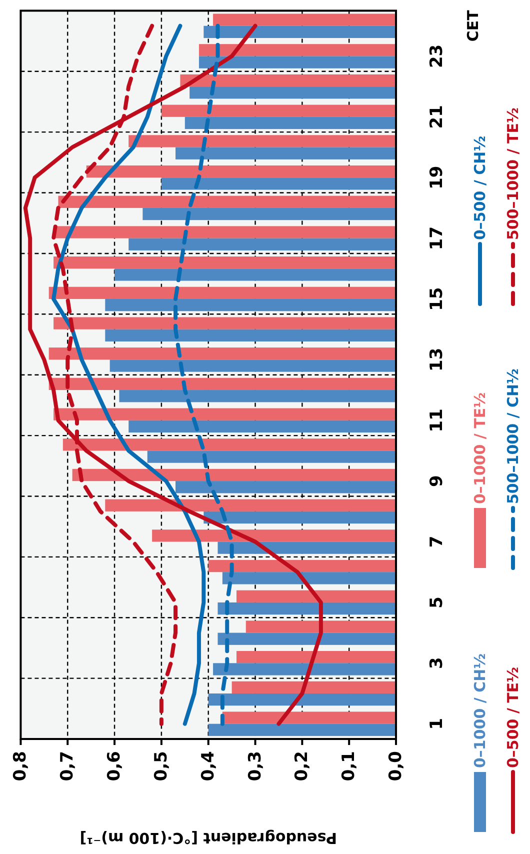  I want to click on y-tick-label: 5, so click(437, 602).